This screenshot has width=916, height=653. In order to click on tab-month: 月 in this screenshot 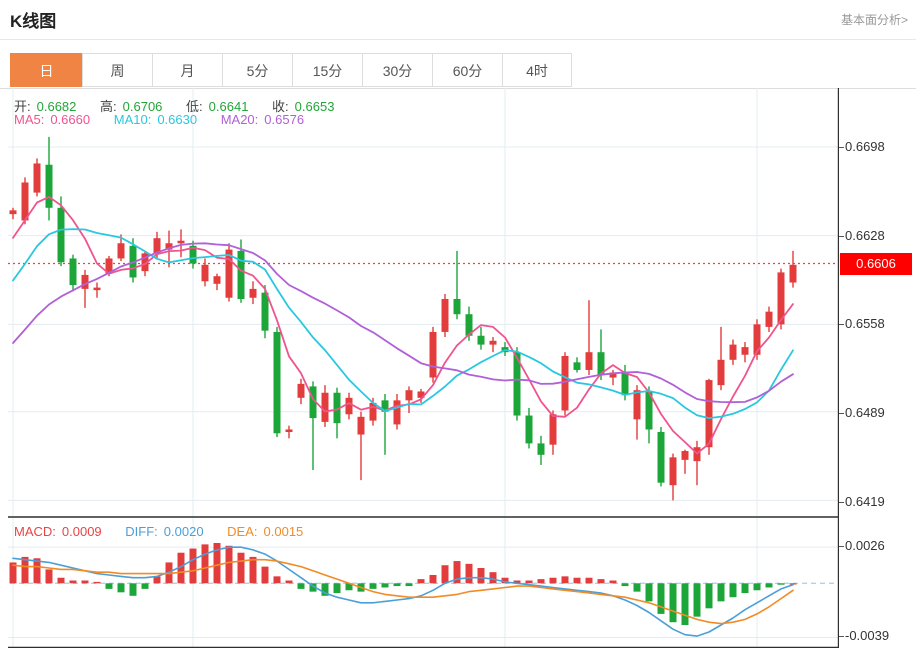, I will do `click(187, 70)`.